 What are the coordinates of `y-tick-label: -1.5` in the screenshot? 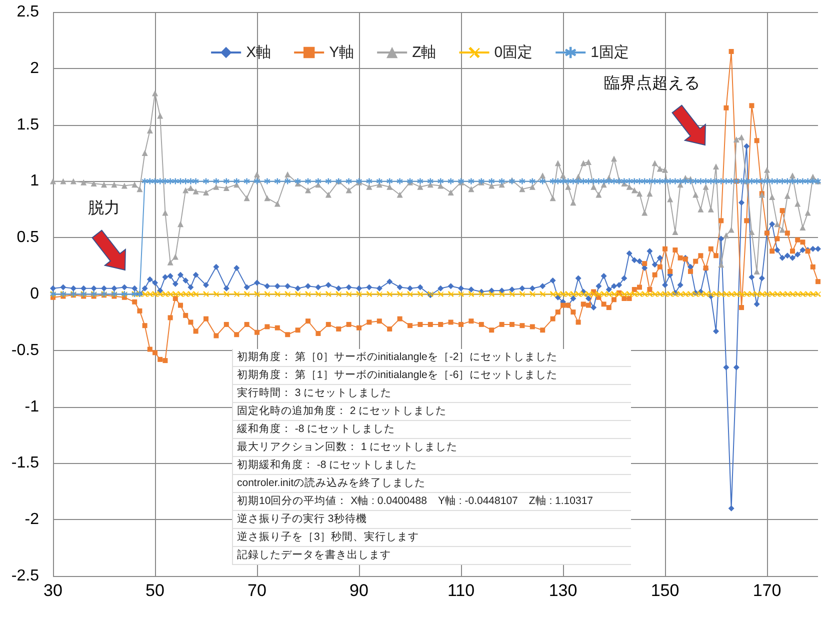 It's located at (25, 463).